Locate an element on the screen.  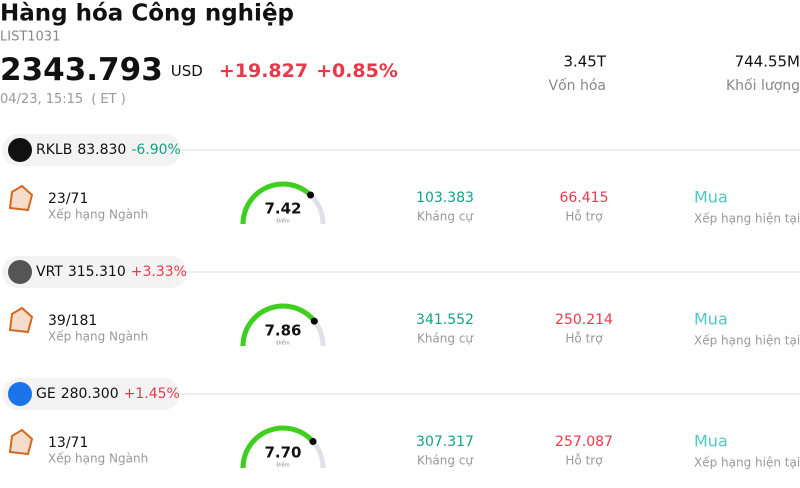
change-pct: +0.85% is located at coordinates (357, 71).